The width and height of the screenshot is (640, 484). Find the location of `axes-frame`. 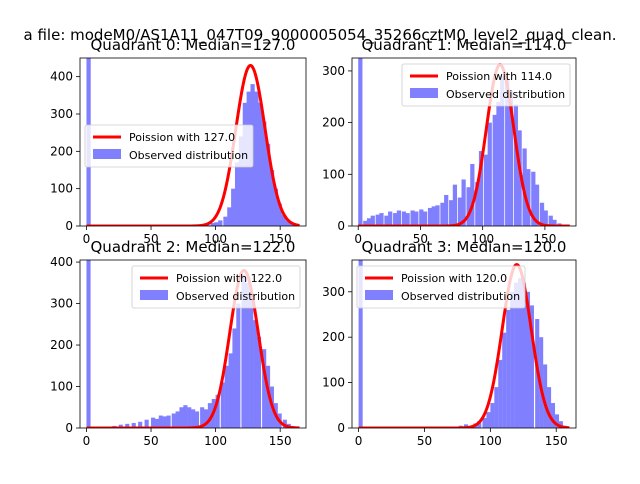

axes-frame is located at coordinates (193, 344).